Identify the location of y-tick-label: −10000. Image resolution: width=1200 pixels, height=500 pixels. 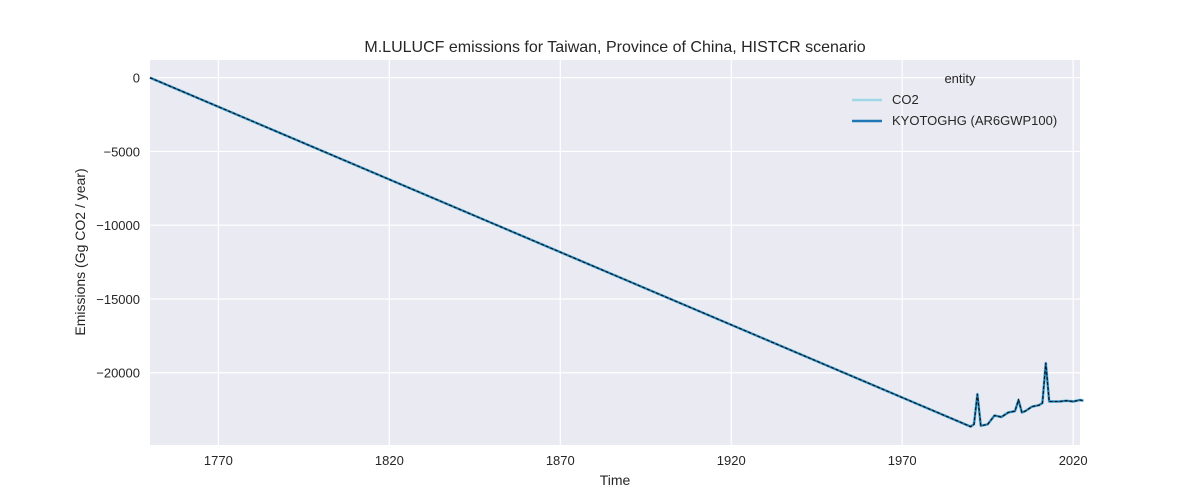
(118, 225).